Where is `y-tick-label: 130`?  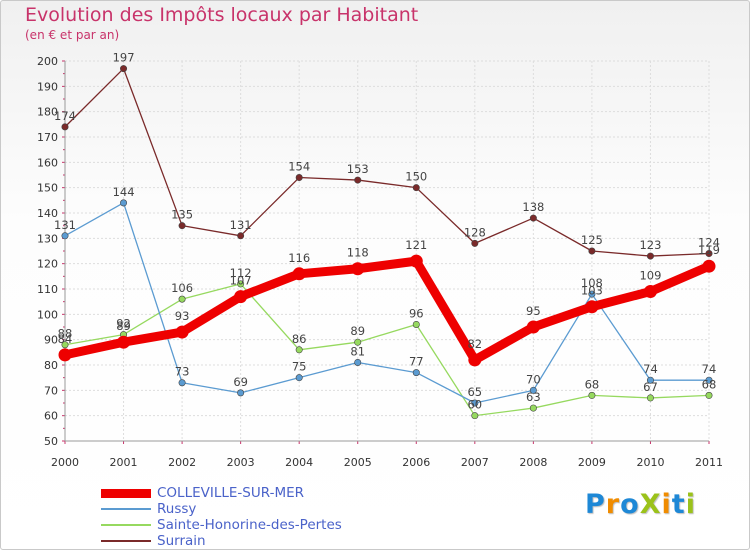 y-tick-label: 130 is located at coordinates (47, 238).